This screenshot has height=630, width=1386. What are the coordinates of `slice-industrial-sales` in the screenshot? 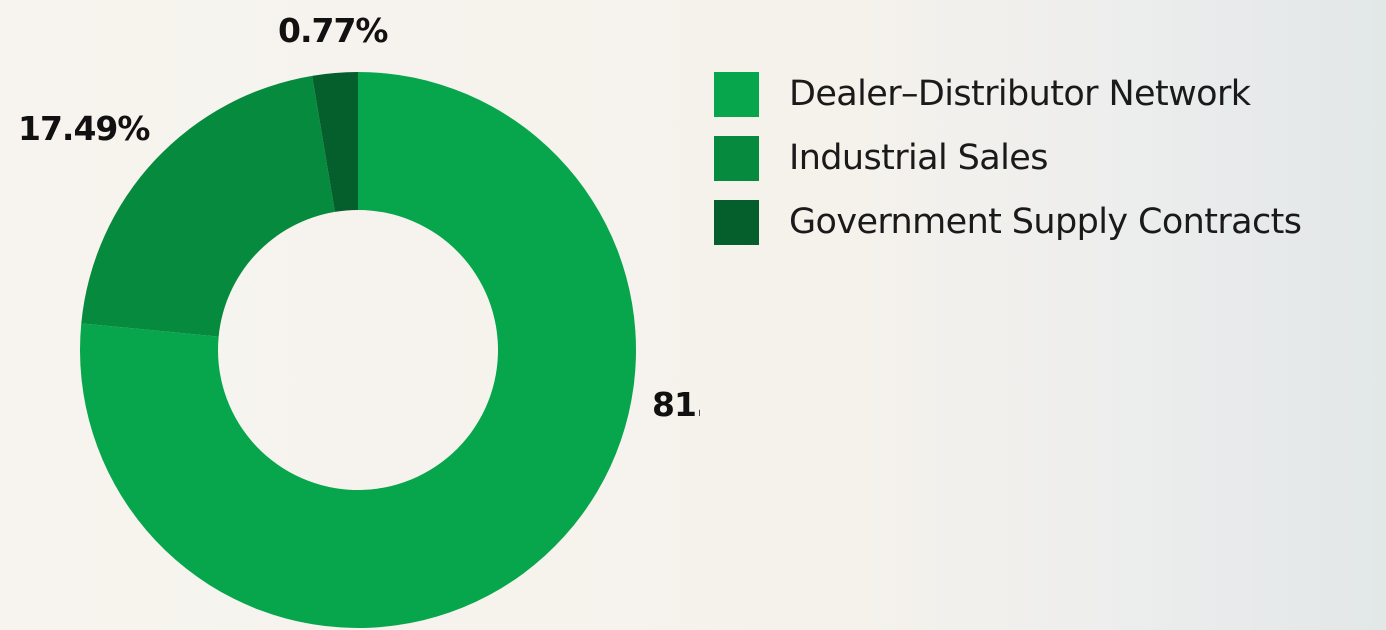 It's located at (208, 206).